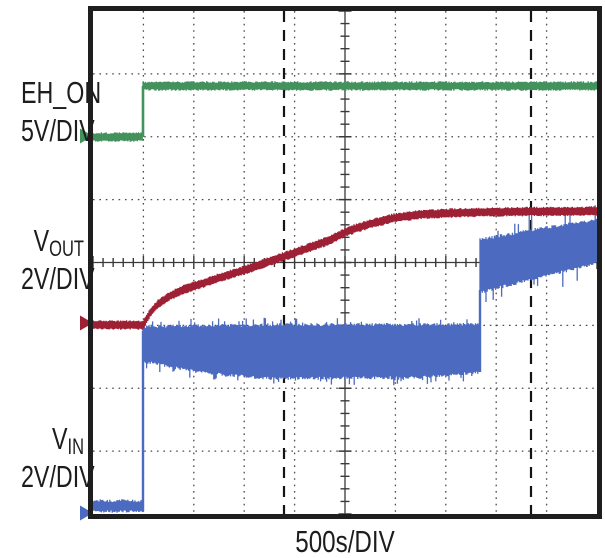 This screenshot has width=605, height=558. I want to click on timebase-label: 500s/DIV, so click(345, 541).